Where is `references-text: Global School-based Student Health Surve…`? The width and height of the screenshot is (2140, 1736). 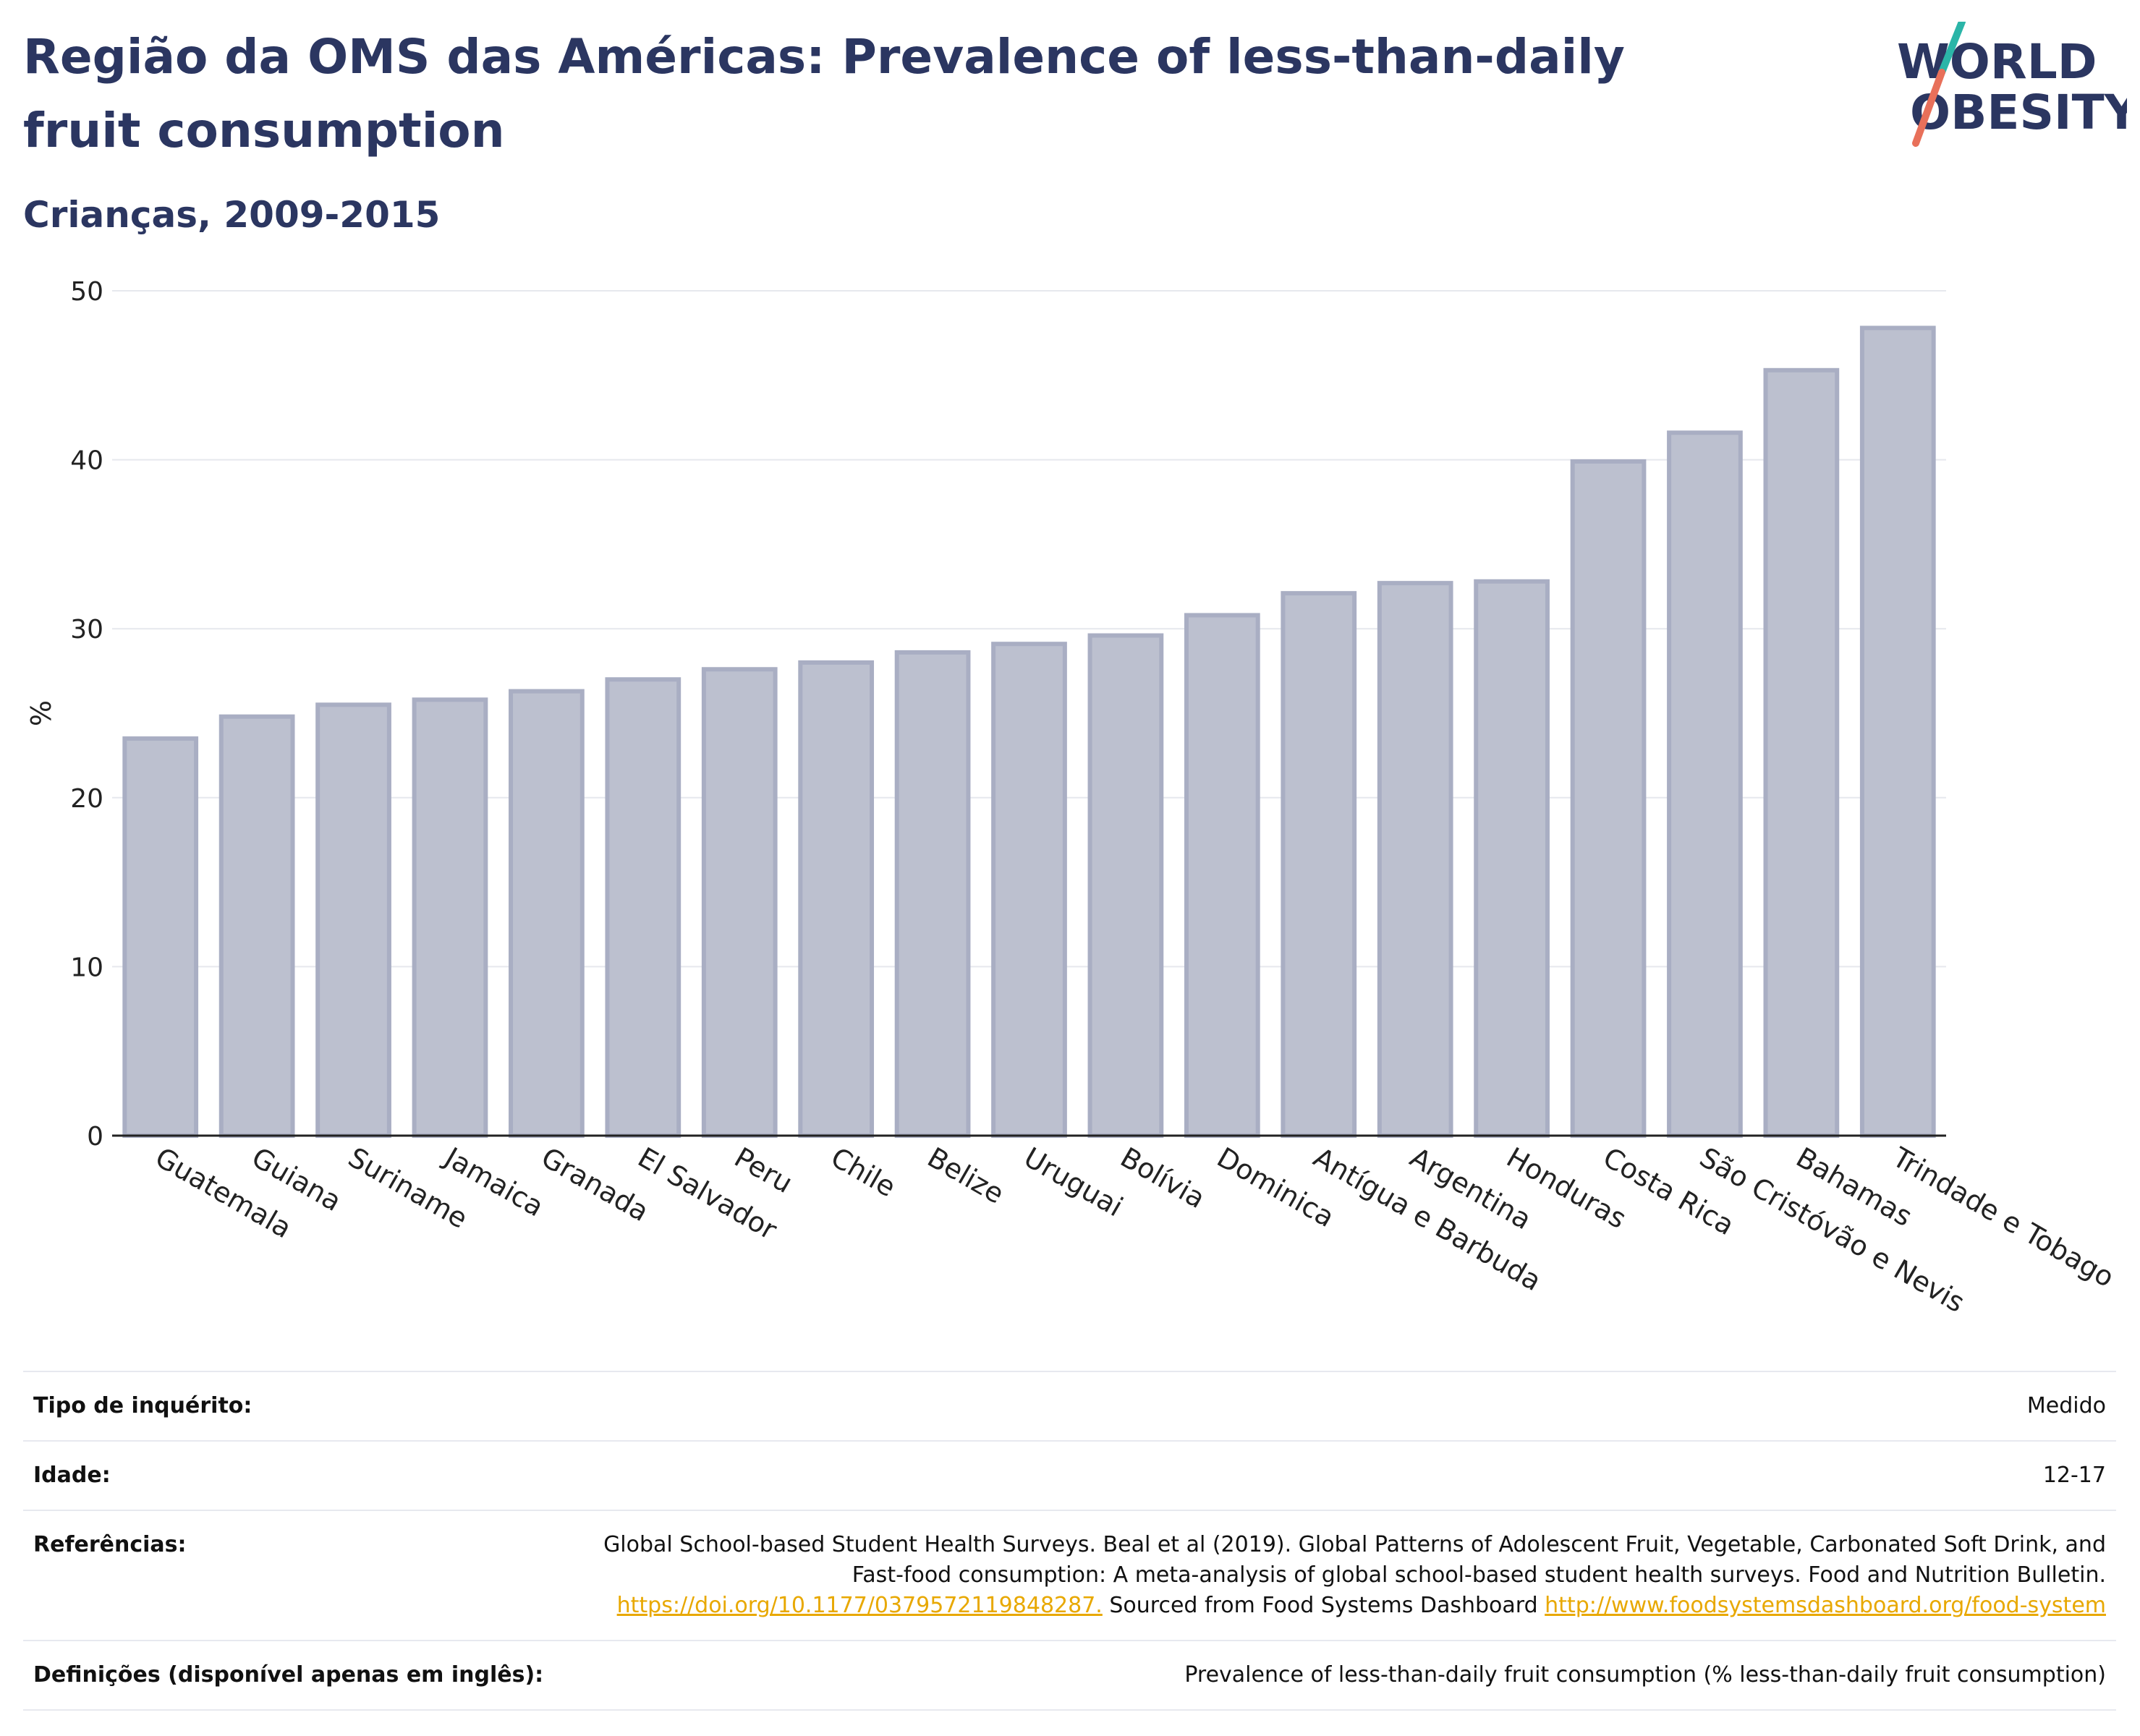 references-text: Global School-based Student Health Surve… is located at coordinates (1354, 1560).